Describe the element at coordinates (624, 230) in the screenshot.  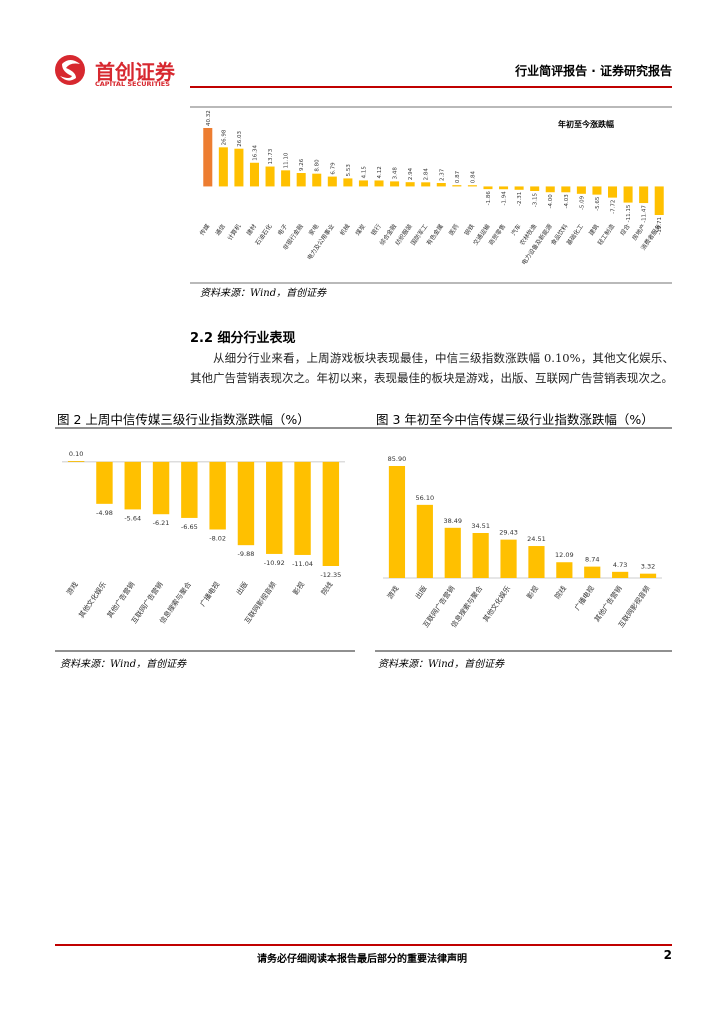
I see `category-label: 综合` at that location.